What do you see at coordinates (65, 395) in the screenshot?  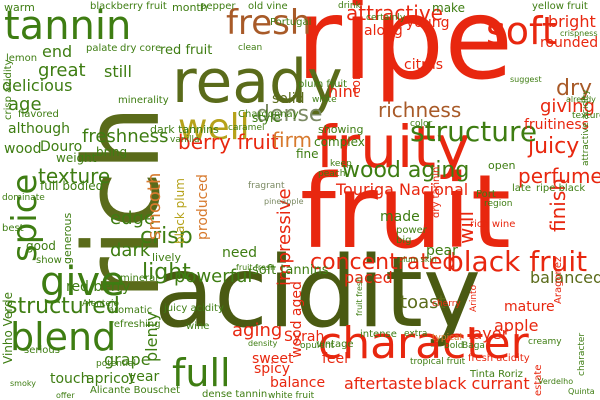 I see `word-offer: offer` at bounding box center [65, 395].